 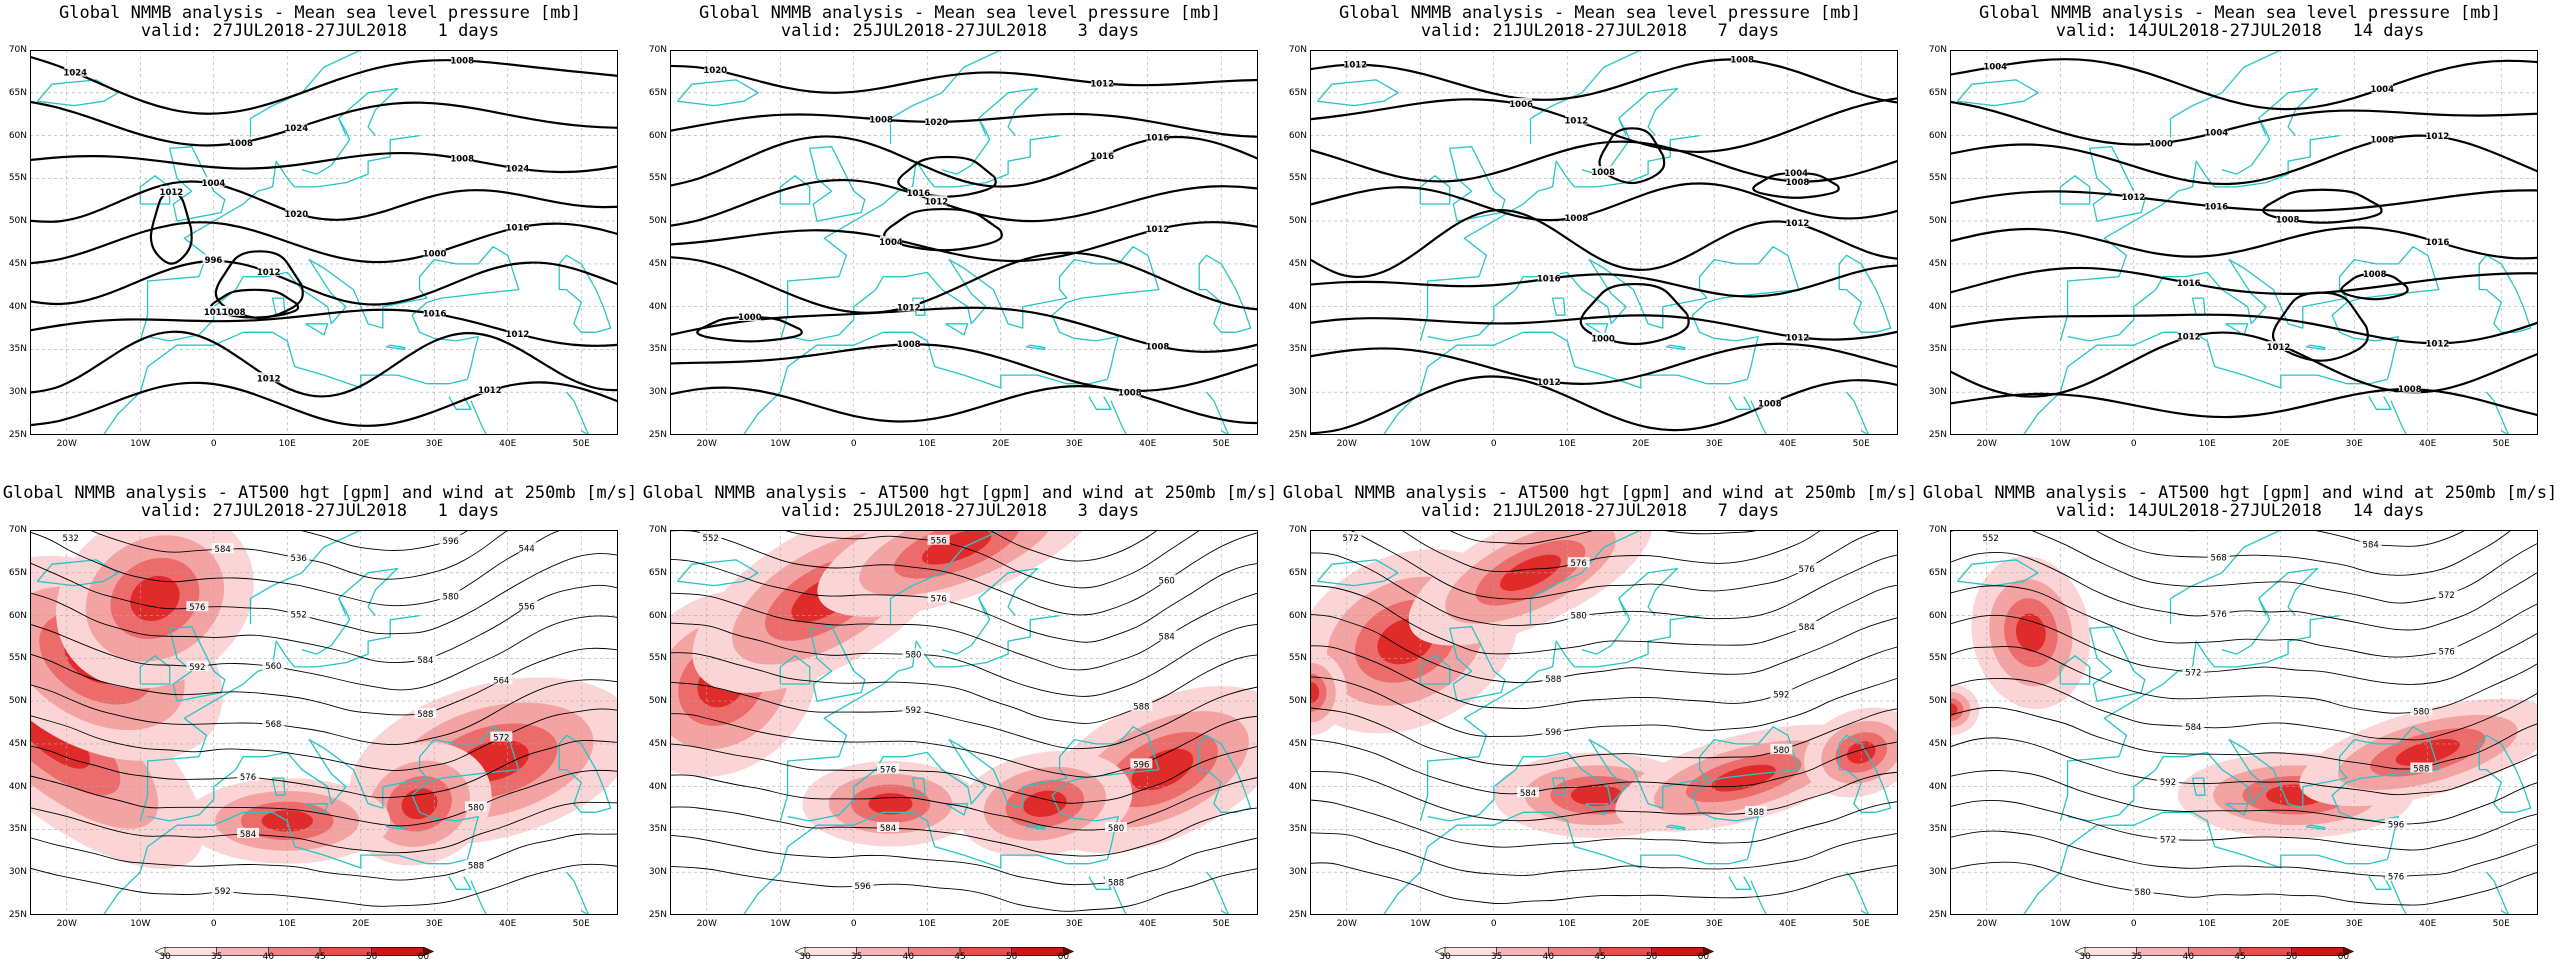 I want to click on map-area: 572 576 576 580 584 588 592 596 580 584 588, so click(x=1604, y=722).